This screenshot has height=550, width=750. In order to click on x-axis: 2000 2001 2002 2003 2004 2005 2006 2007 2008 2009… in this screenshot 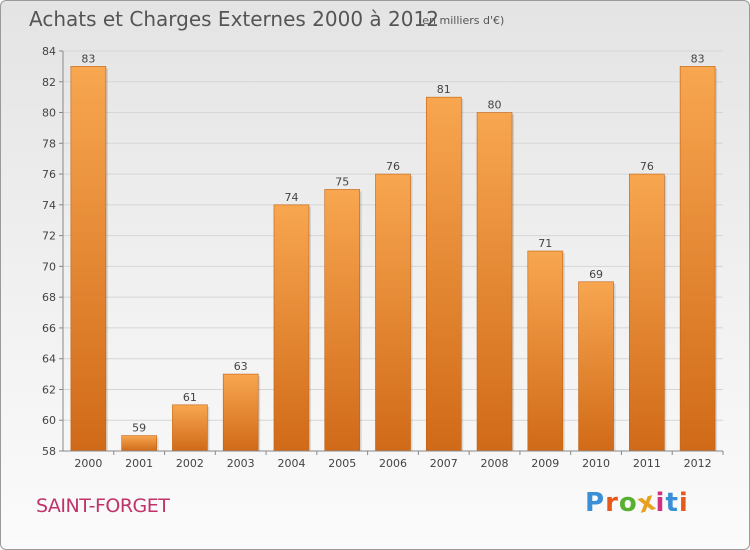, I will do `click(393, 460)`.